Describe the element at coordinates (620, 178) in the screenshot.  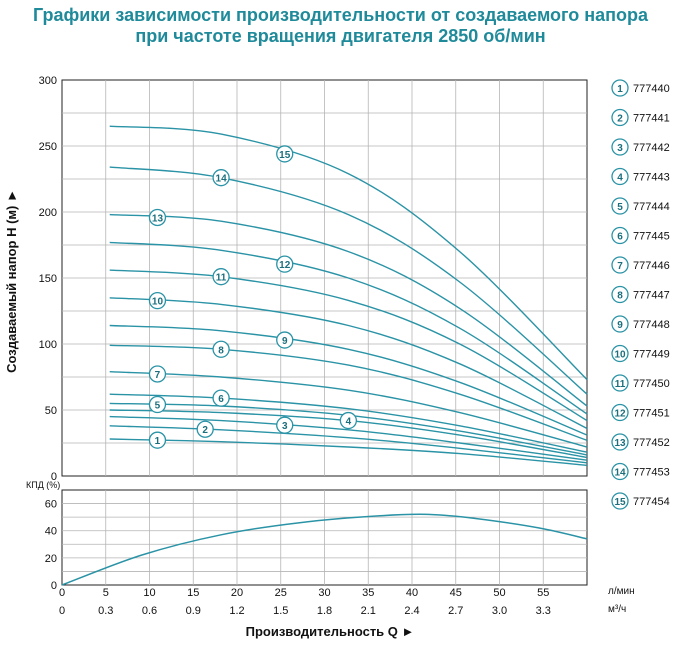
I see `legend-marker-number: 4` at that location.